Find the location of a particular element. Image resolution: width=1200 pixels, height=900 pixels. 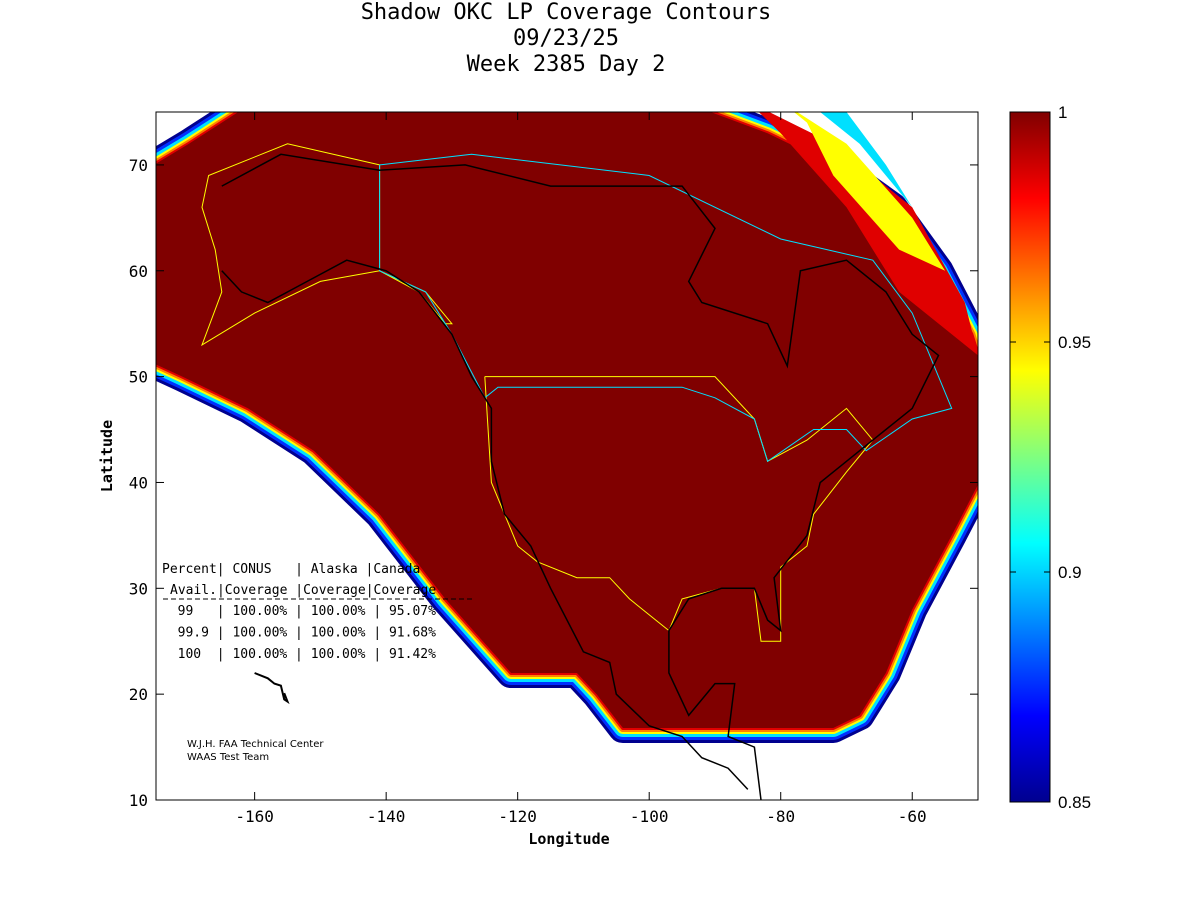

table-row: 100 | 100.00% | 100.00% | 91.42% is located at coordinates (299, 654).